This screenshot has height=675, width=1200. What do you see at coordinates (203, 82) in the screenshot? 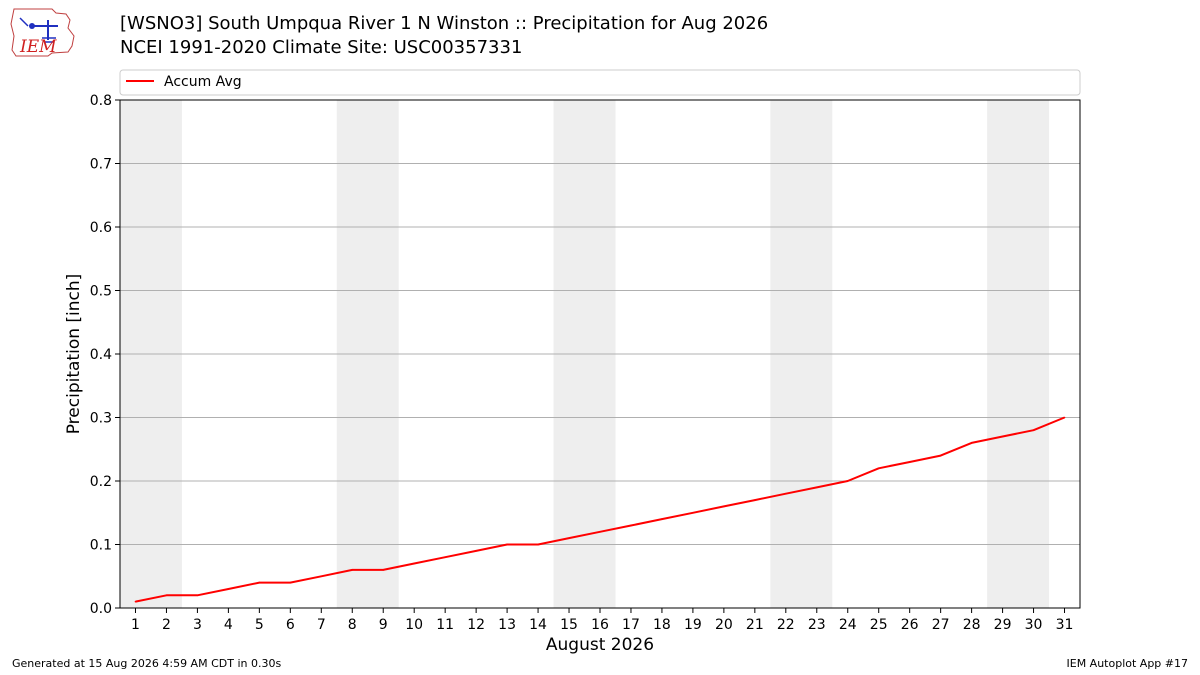
I see `legend-label: Accum Avg` at bounding box center [203, 82].